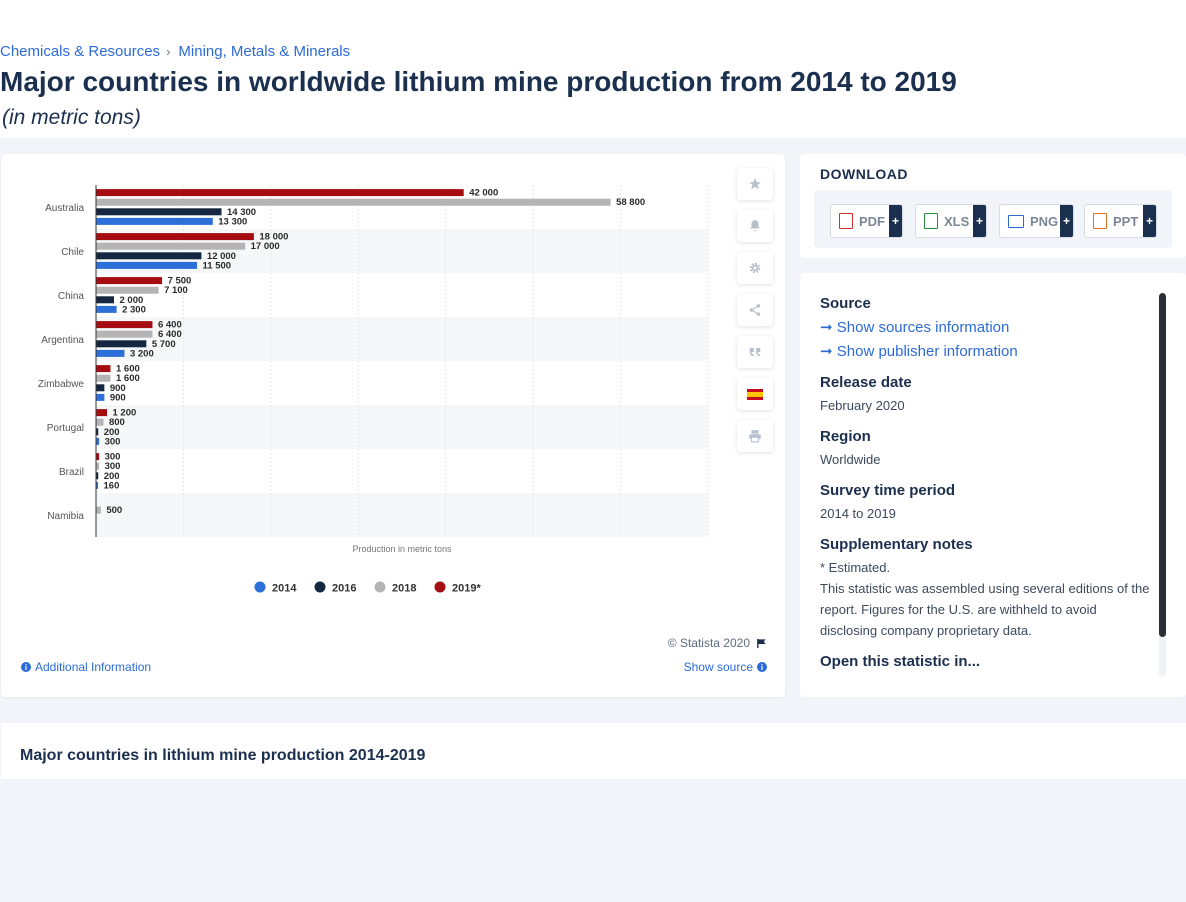  I want to click on data-label-australia-2016: 14 300, so click(241, 212).